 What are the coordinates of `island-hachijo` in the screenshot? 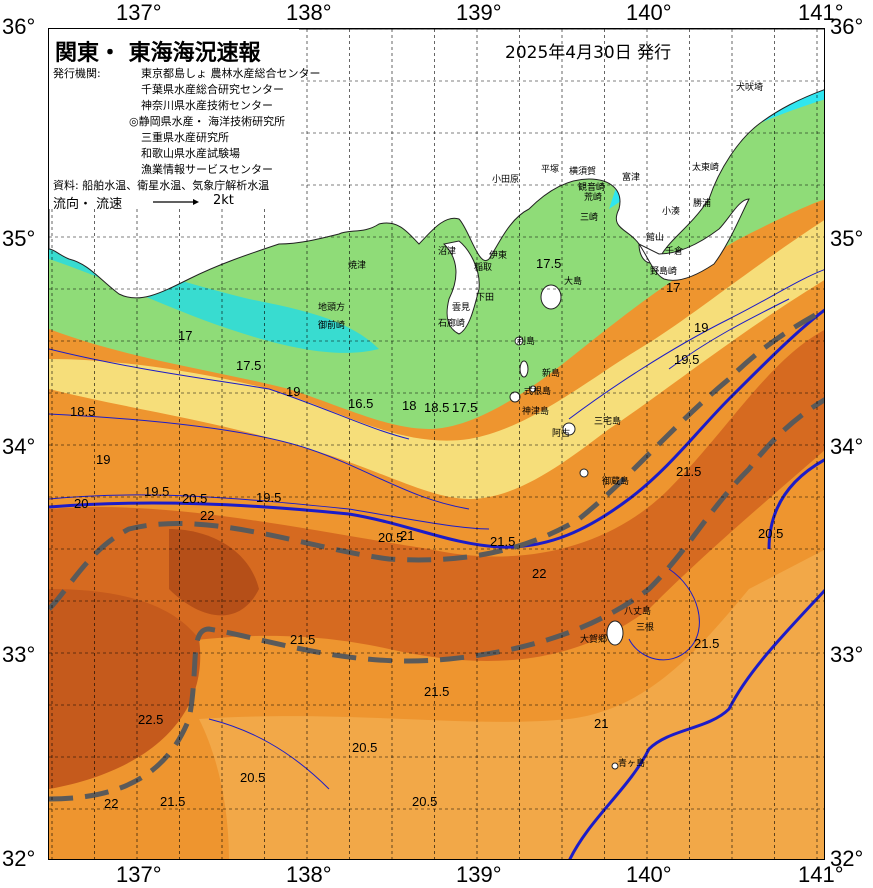 It's located at (615, 633).